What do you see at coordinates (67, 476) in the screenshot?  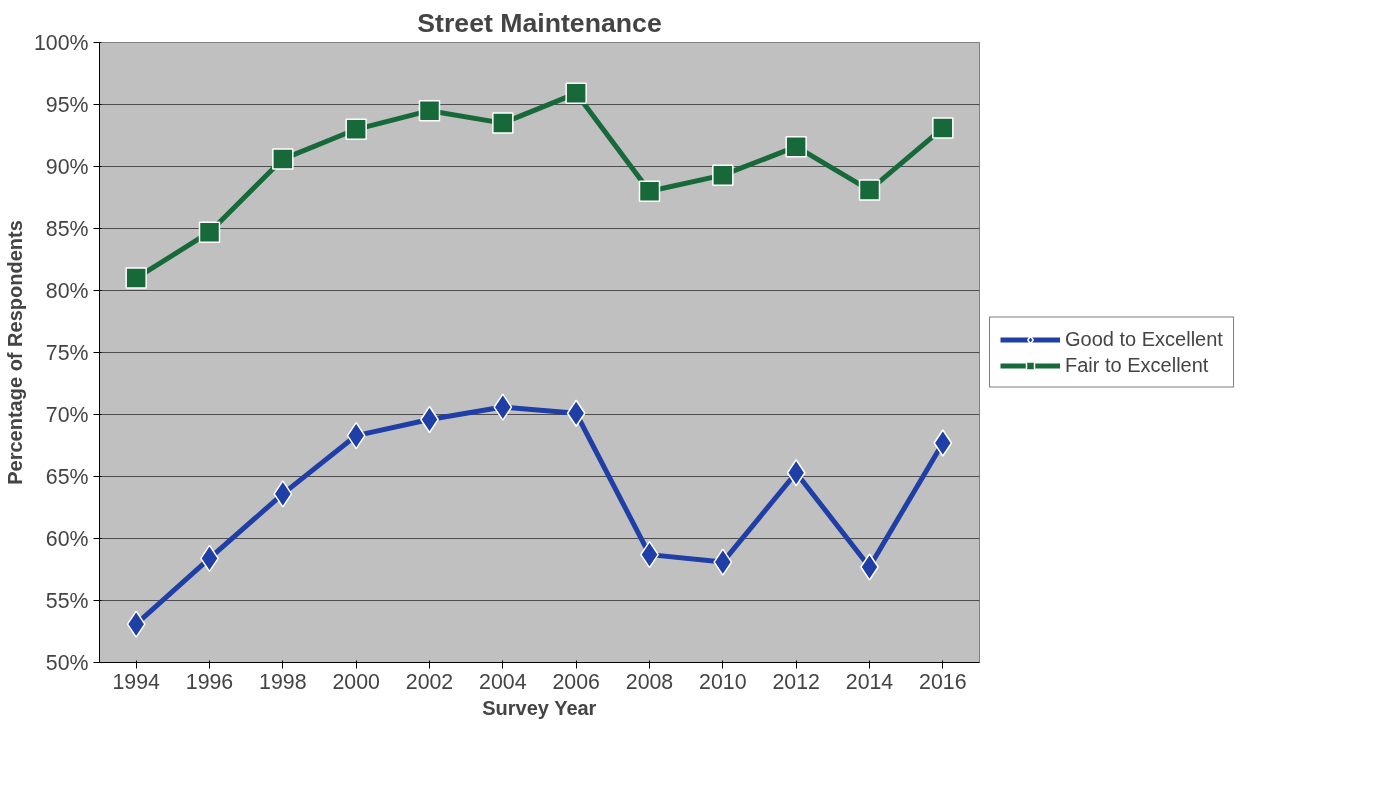 I see `y-tick-label: 65%` at bounding box center [67, 476].